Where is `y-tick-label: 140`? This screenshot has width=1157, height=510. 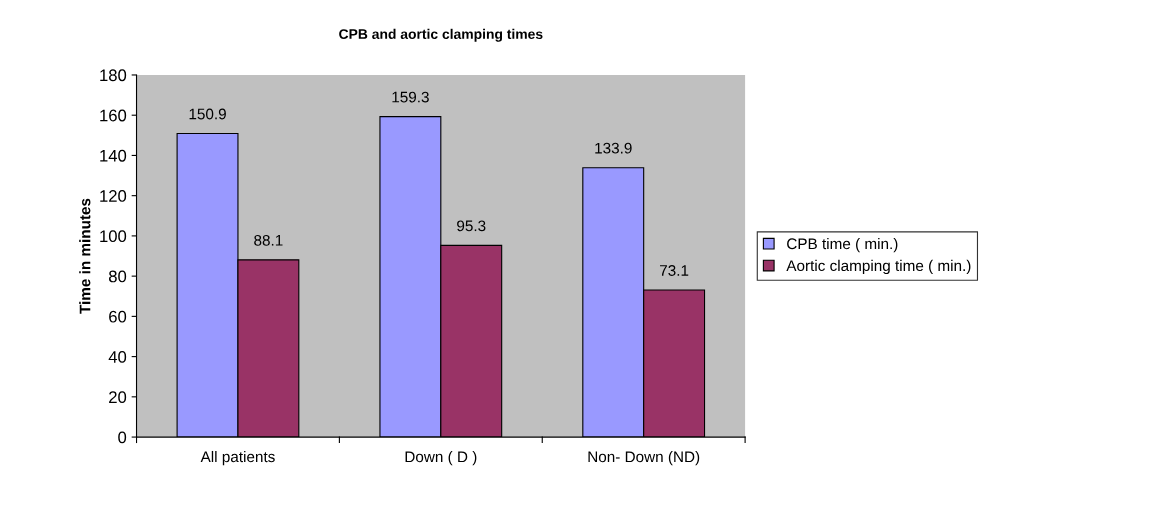
y-tick-label: 140 is located at coordinates (113, 155).